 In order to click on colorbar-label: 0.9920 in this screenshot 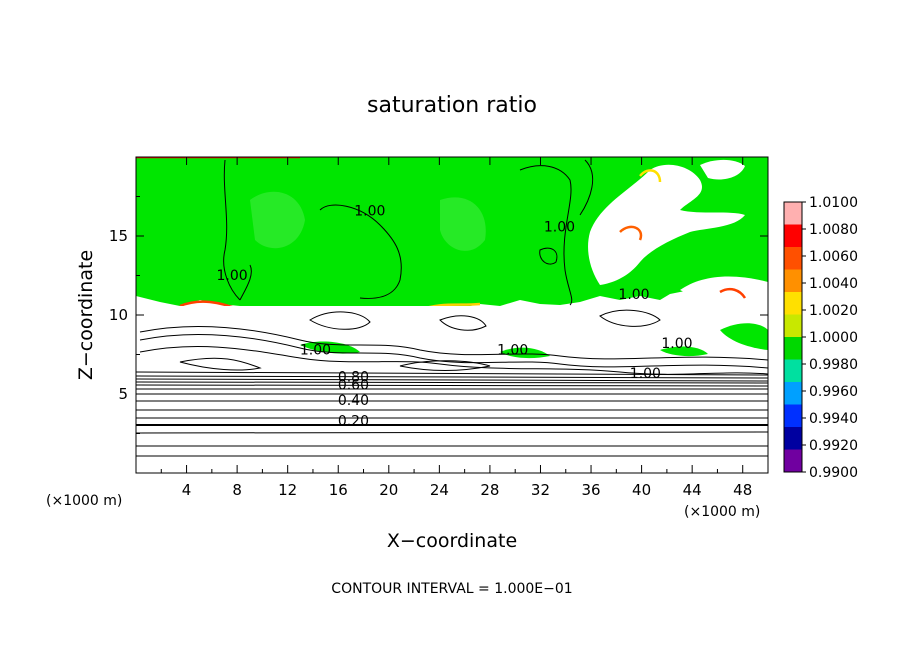, I will do `click(833, 446)`.